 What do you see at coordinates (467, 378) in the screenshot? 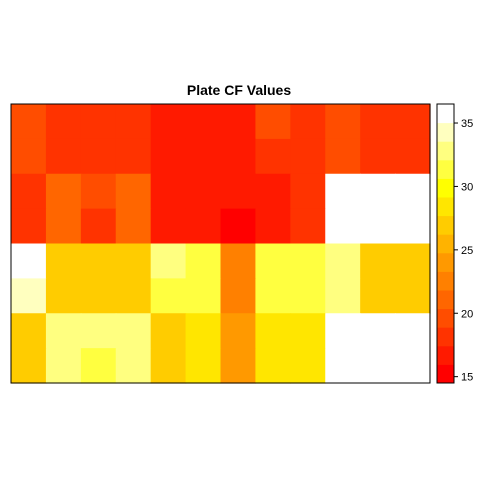
I see `color-legend-tick-label: 15` at bounding box center [467, 378].